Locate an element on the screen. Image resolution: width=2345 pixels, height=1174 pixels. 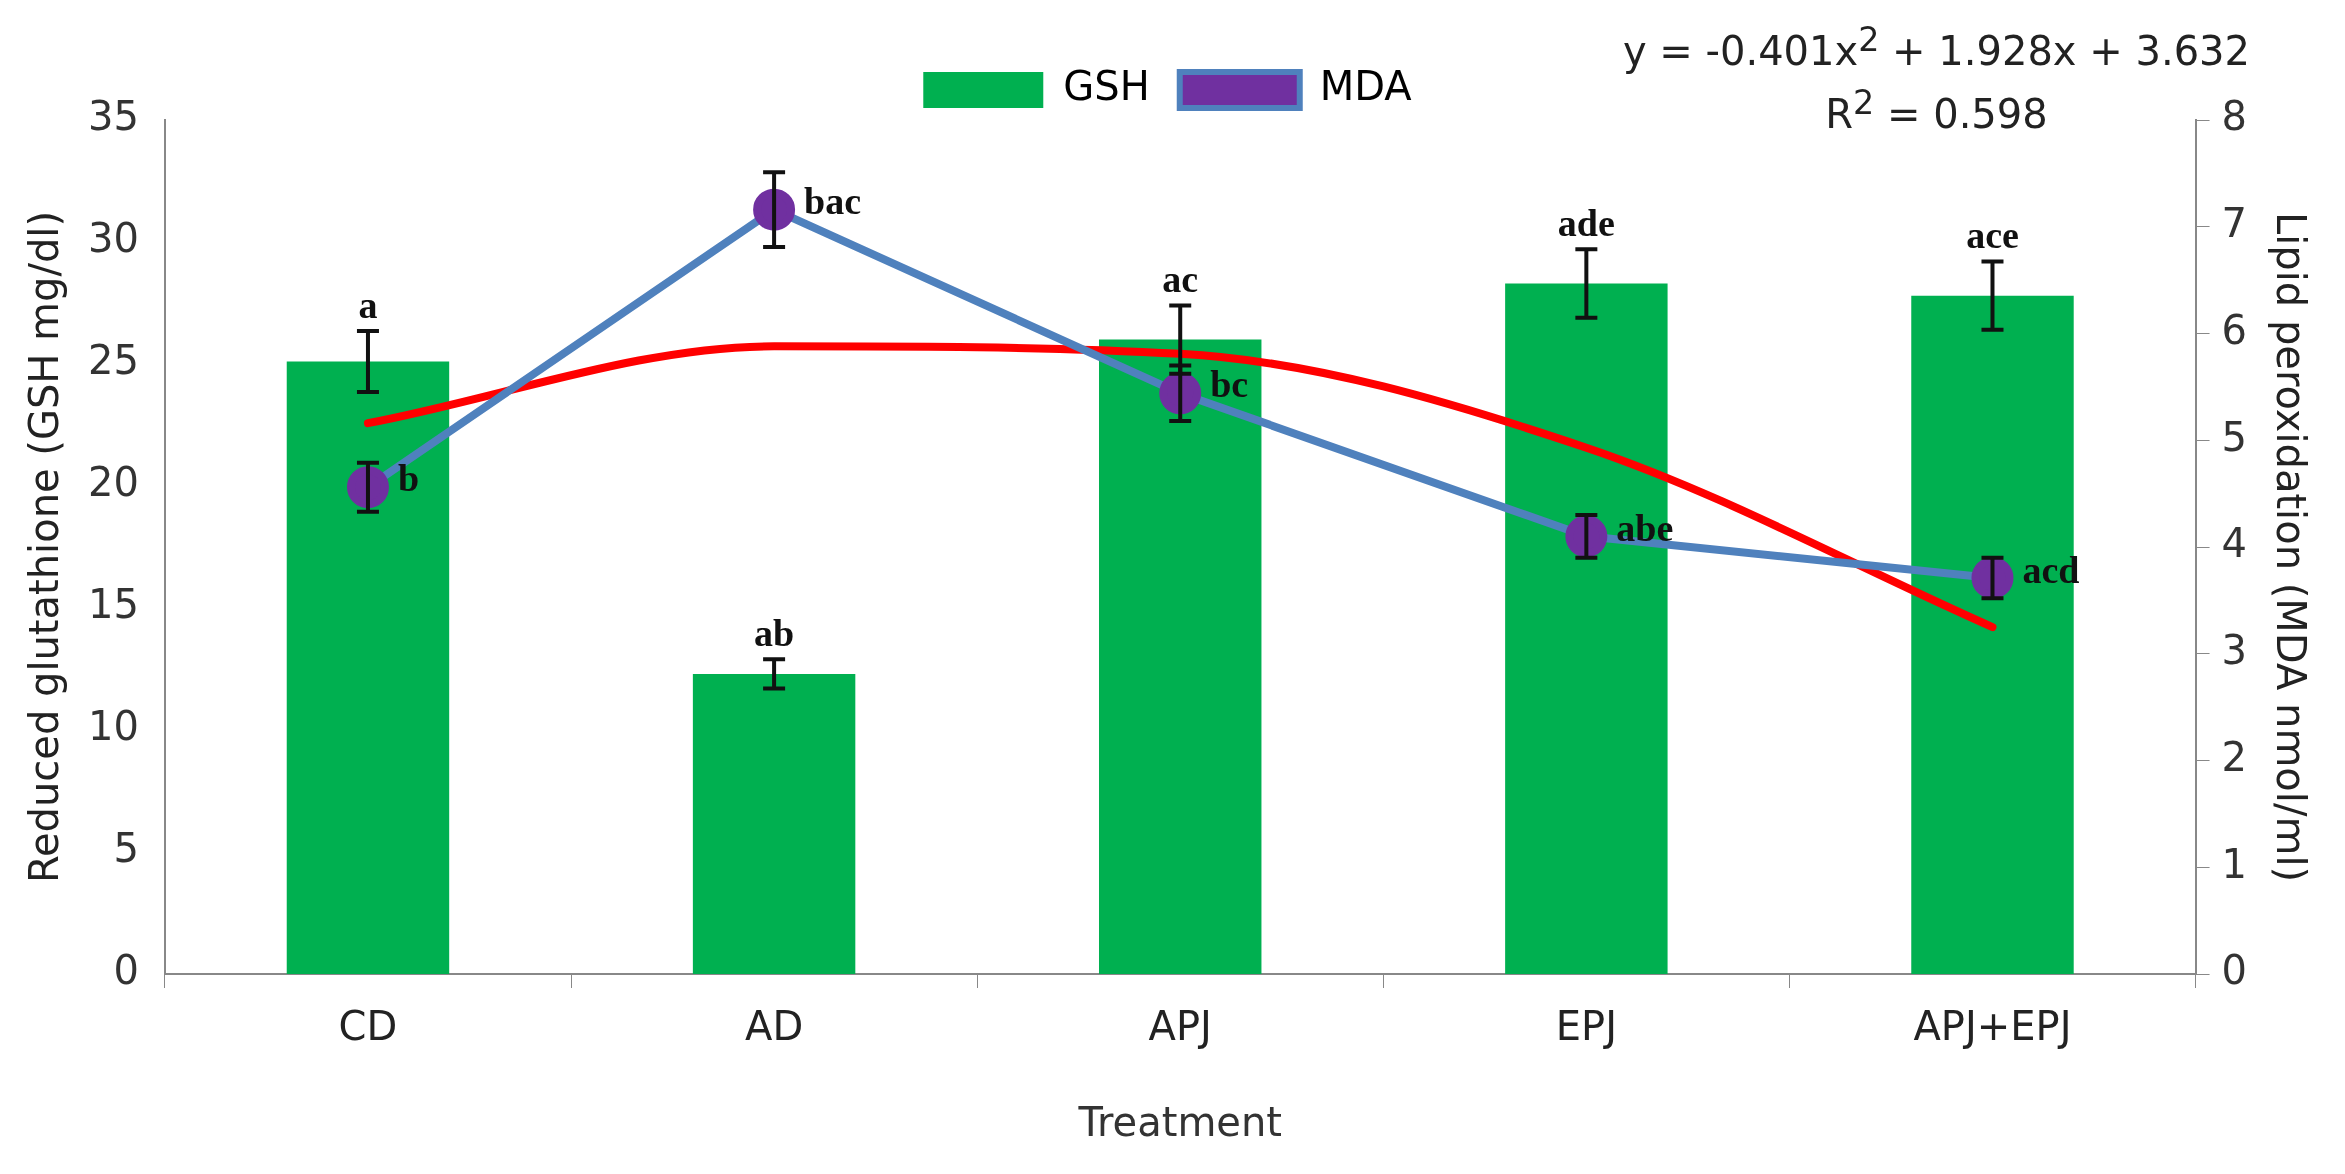
y-tick-label: 5 is located at coordinates (126, 848).